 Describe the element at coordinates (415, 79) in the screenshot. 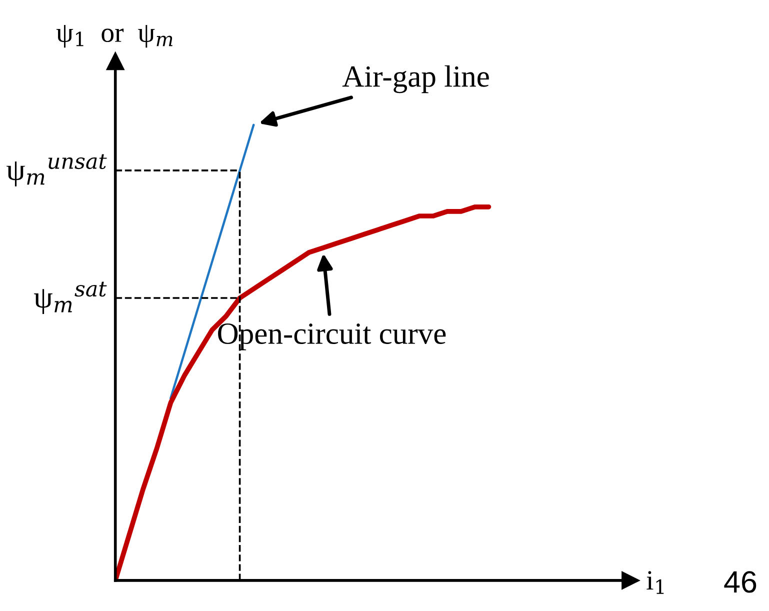

I see `text: Air-gap line` at that location.